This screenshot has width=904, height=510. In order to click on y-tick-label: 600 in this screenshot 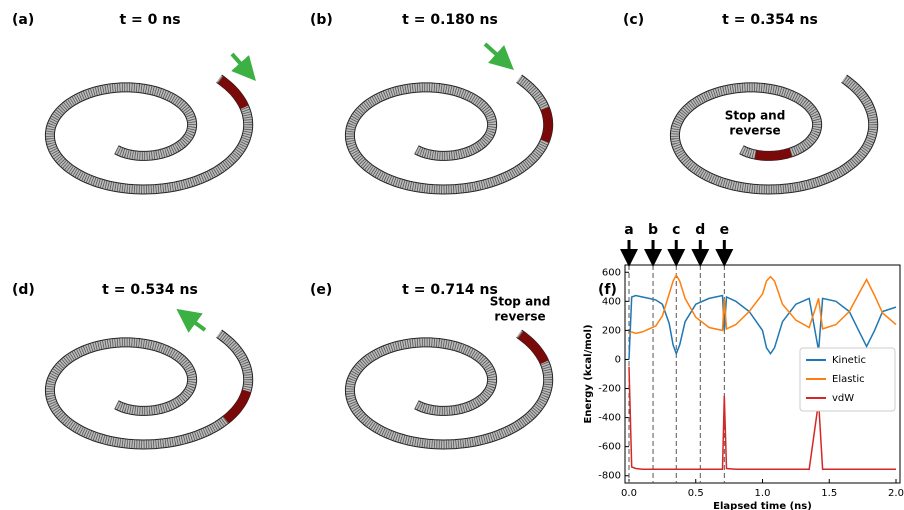, I will do `click(611, 272)`.